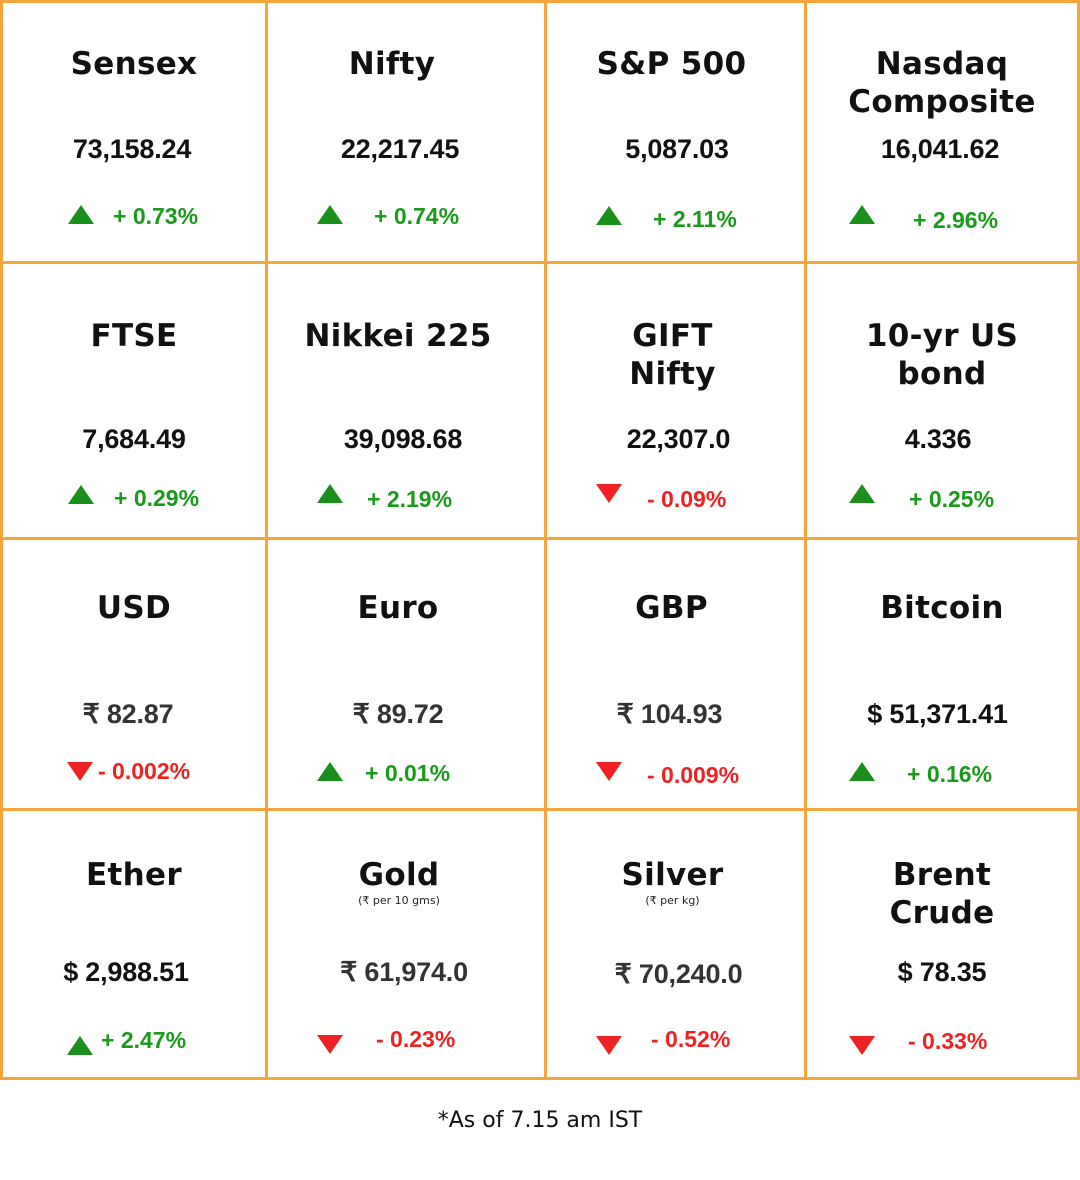 The image size is (1080, 1180). What do you see at coordinates (417, 216) in the screenshot?
I see `percent-change: + 0.74%` at bounding box center [417, 216].